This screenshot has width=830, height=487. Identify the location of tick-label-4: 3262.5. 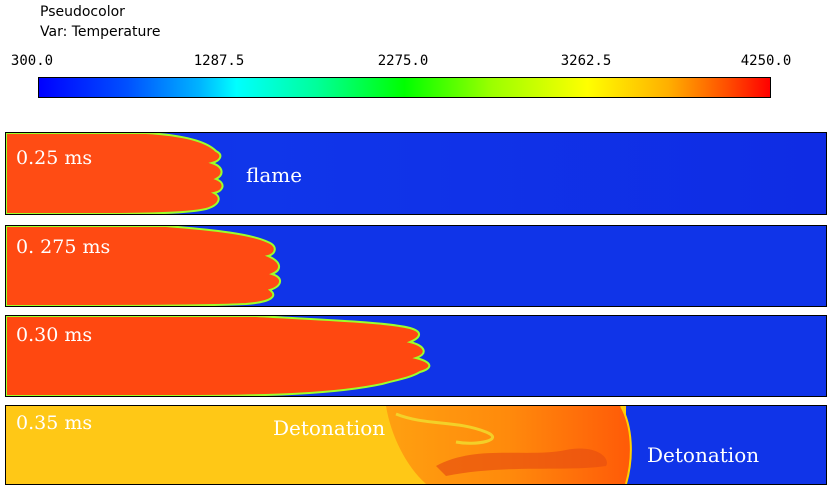
(586, 61).